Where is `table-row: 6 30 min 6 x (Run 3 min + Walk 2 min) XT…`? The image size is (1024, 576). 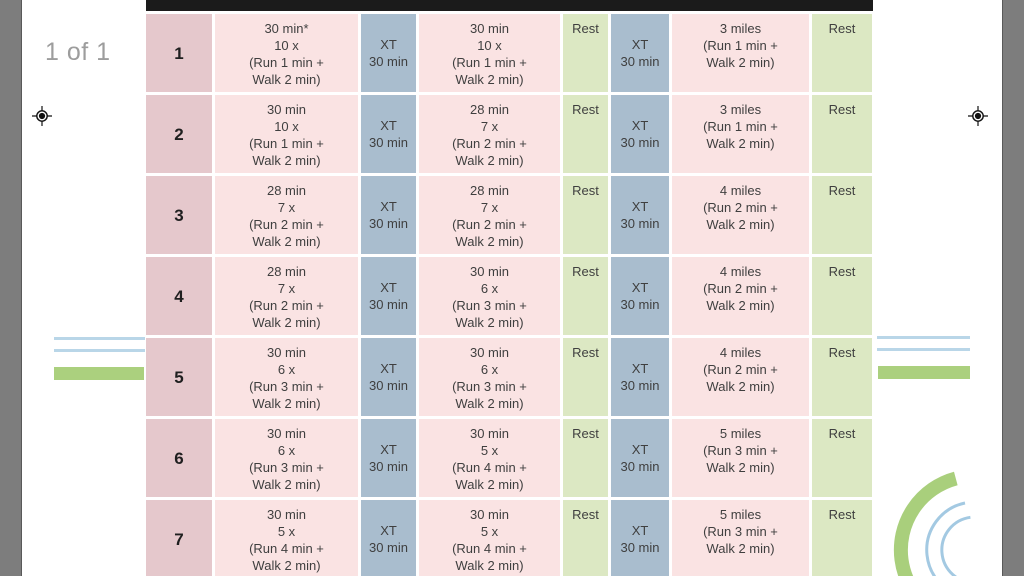
table-row: 6 30 min 6 x (Run 3 min + Walk 2 min) XT… is located at coordinates (509, 458).